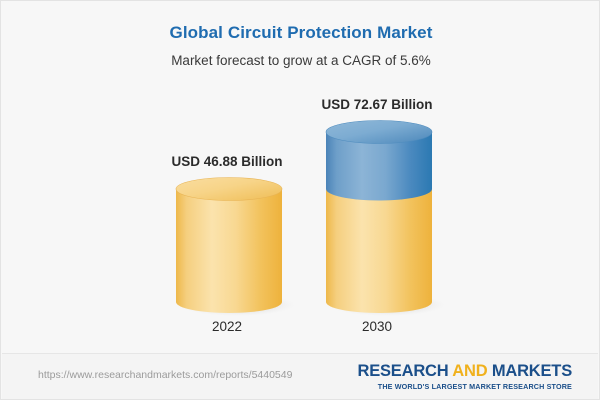  What do you see at coordinates (385, 218) in the screenshot?
I see `bar-cylinder-2030` at bounding box center [385, 218].